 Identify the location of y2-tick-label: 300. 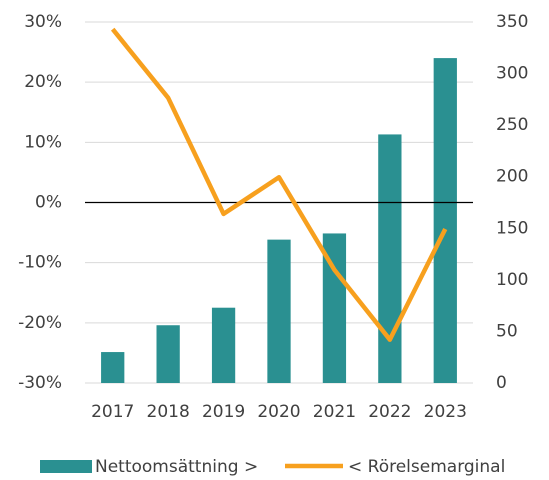
(512, 74).